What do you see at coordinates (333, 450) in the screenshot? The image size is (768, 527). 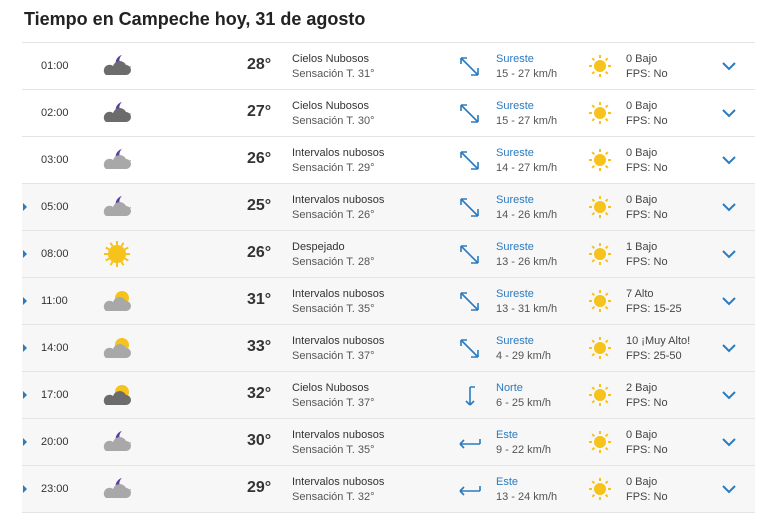 I see `feels-like-text: Sensación T. 35°` at bounding box center [333, 450].